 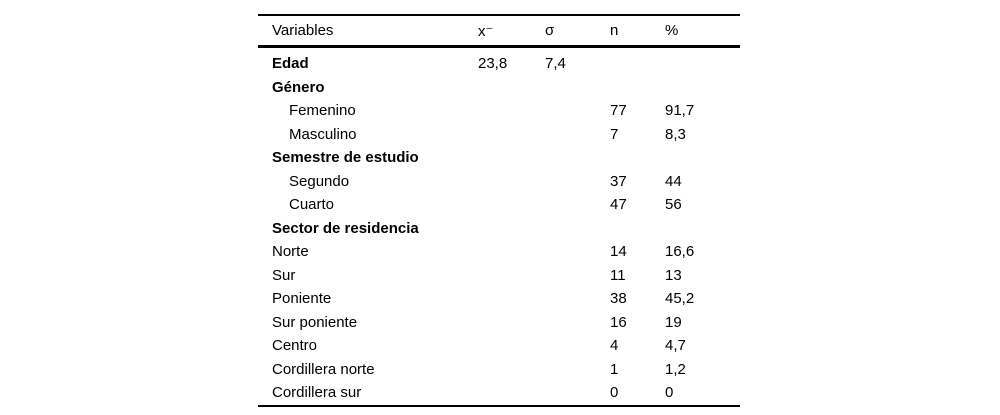 I want to click on table-row: Edad 23,8 7,4, so click(x=499, y=61).